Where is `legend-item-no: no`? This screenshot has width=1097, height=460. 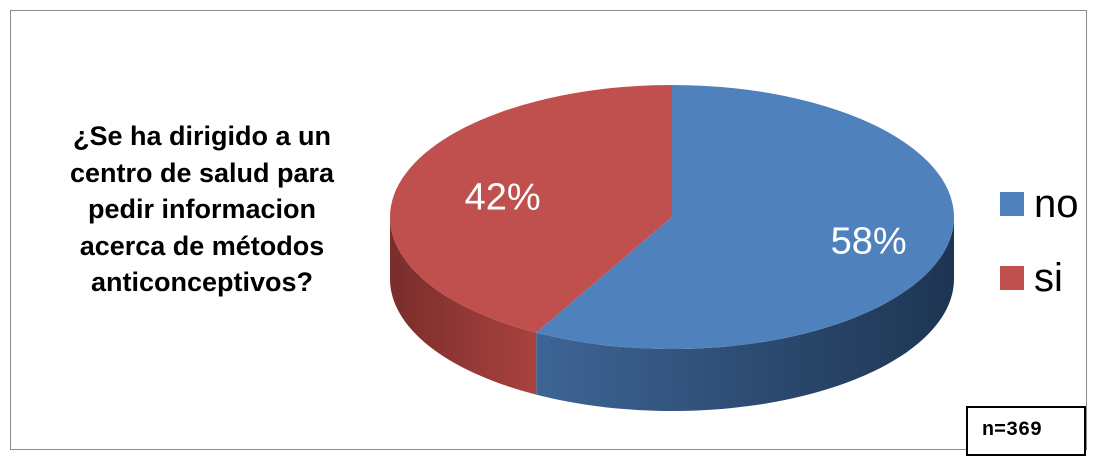
legend-item-no: no is located at coordinates (1039, 204).